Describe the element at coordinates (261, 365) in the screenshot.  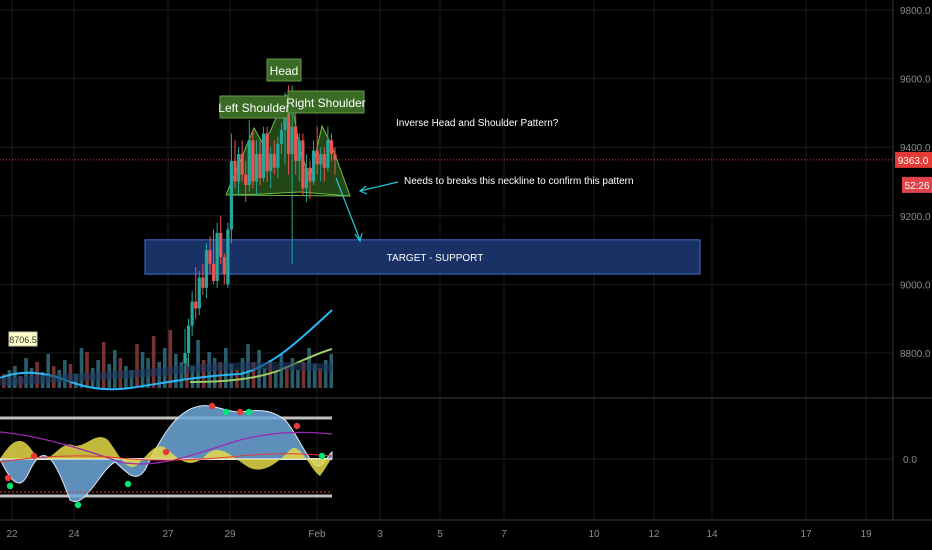
I see `ma-slow` at that location.